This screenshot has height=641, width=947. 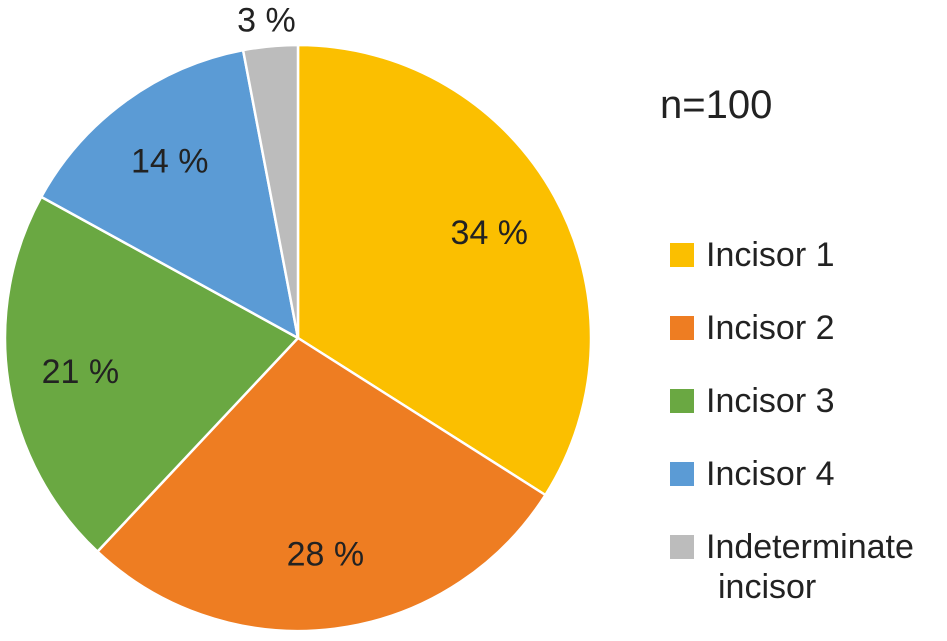 What do you see at coordinates (682, 547) in the screenshot?
I see `legend-swatch-indeterminate-incisor` at bounding box center [682, 547].